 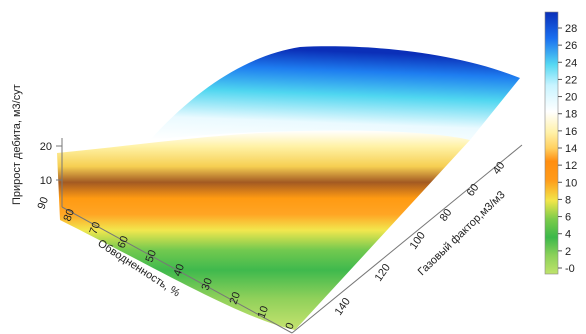 What do you see at coordinates (571, 80) in the screenshot?
I see `colorbar-tick-label: 22` at bounding box center [571, 80].